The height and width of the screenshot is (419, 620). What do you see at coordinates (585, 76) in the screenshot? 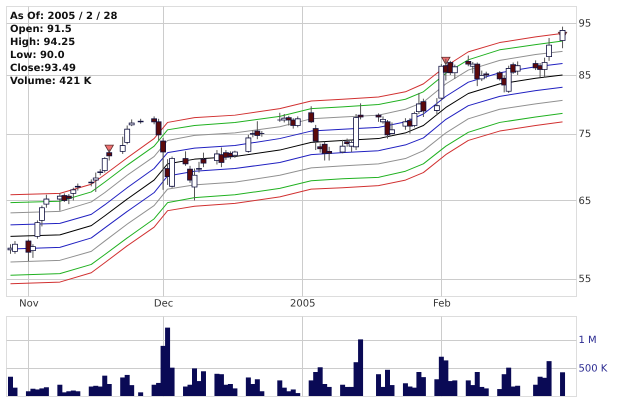
I see `y-tick-label: 85` at bounding box center [585, 76].